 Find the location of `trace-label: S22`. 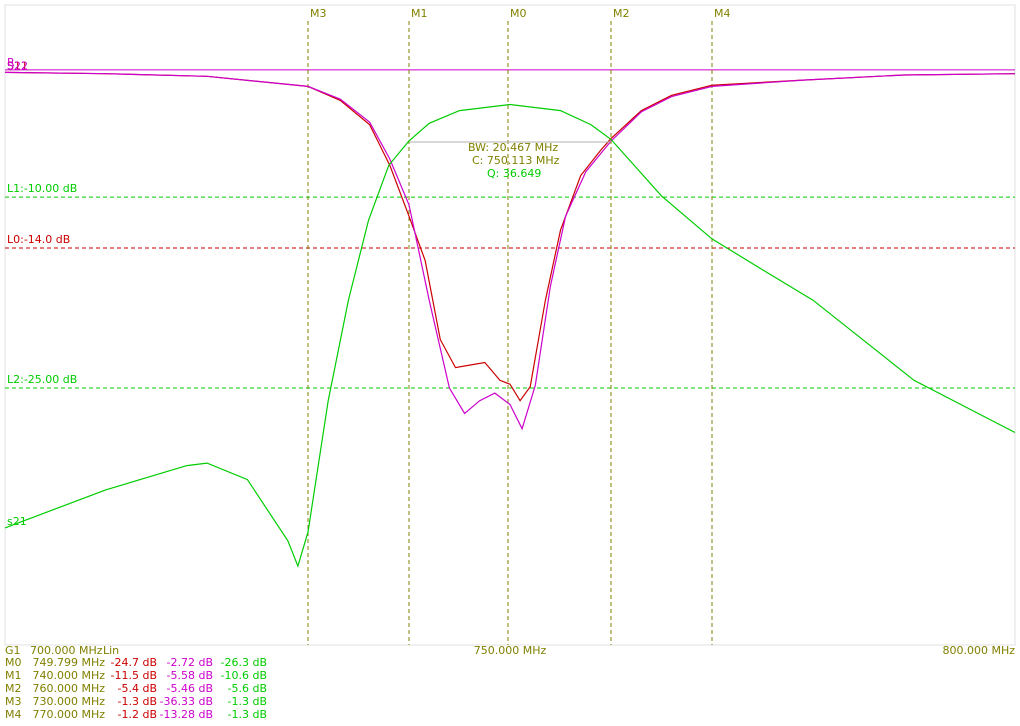

trace-label: S22 is located at coordinates (17, 65).